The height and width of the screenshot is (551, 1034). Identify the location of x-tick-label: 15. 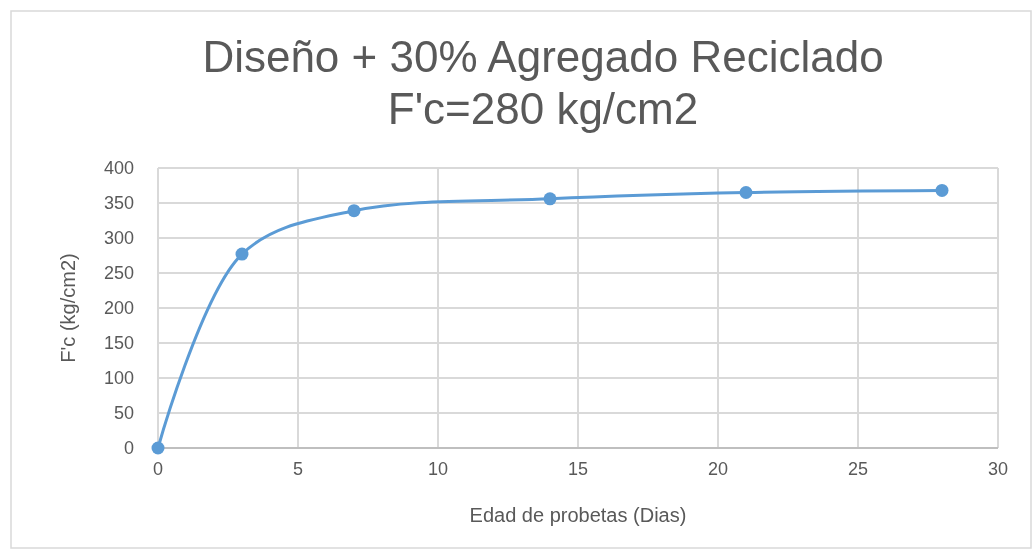
(578, 469).